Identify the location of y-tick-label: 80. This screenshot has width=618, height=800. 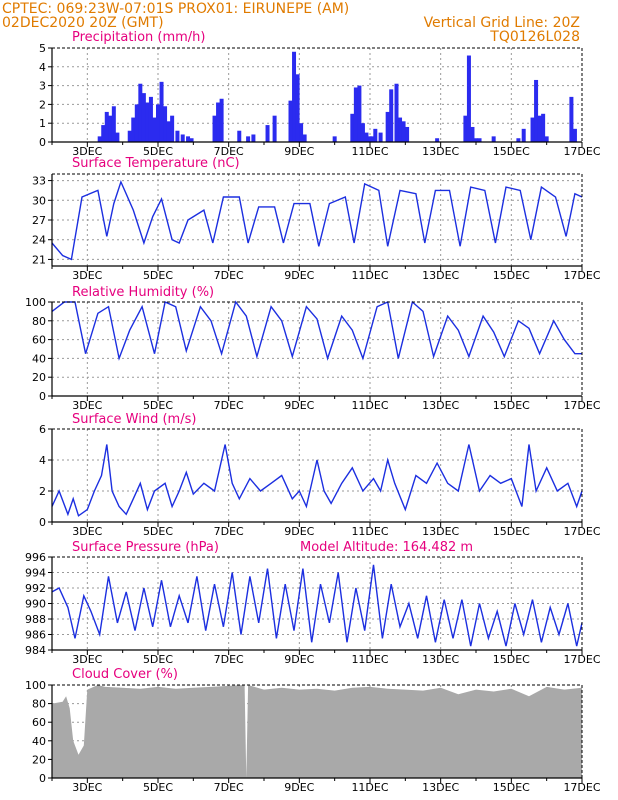
(39, 704).